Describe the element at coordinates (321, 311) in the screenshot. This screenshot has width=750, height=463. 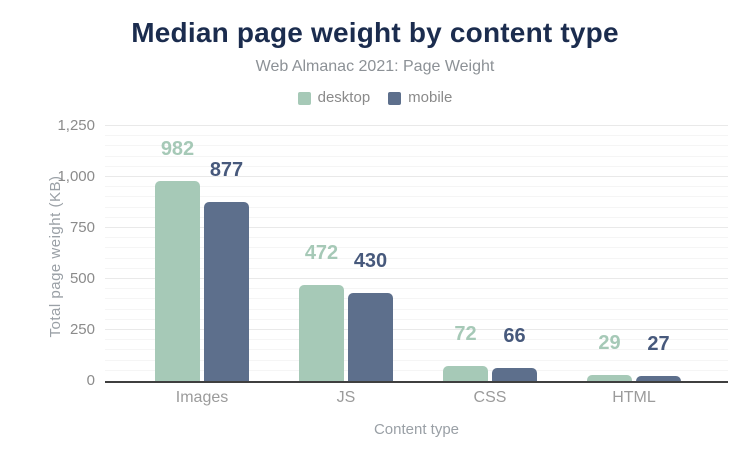
I see `bar-desktop-js: 472` at that location.